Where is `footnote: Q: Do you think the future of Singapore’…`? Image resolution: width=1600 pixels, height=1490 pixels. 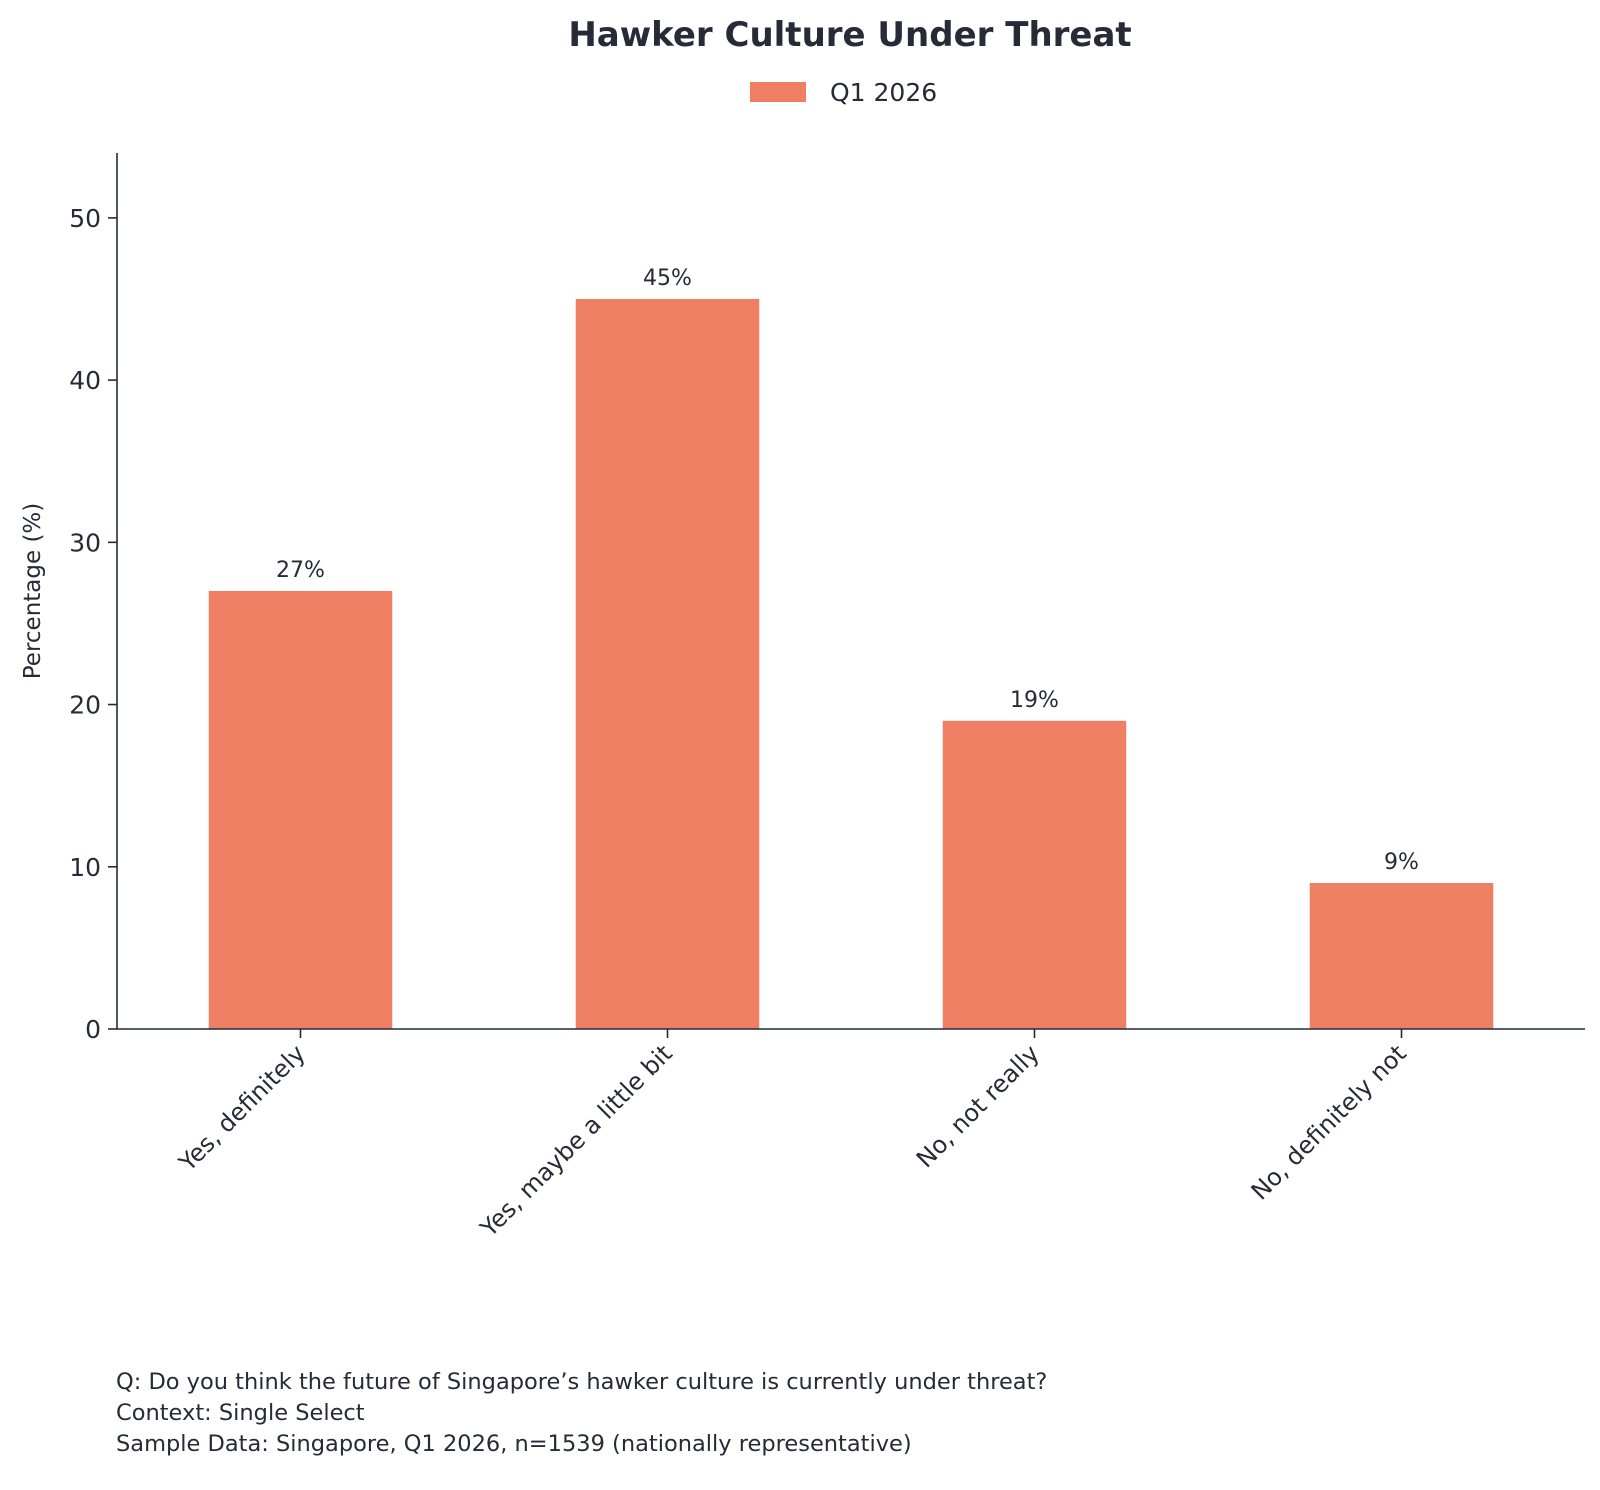
footnote: Q: Do you think the future of Singapore’… is located at coordinates (581, 1413).